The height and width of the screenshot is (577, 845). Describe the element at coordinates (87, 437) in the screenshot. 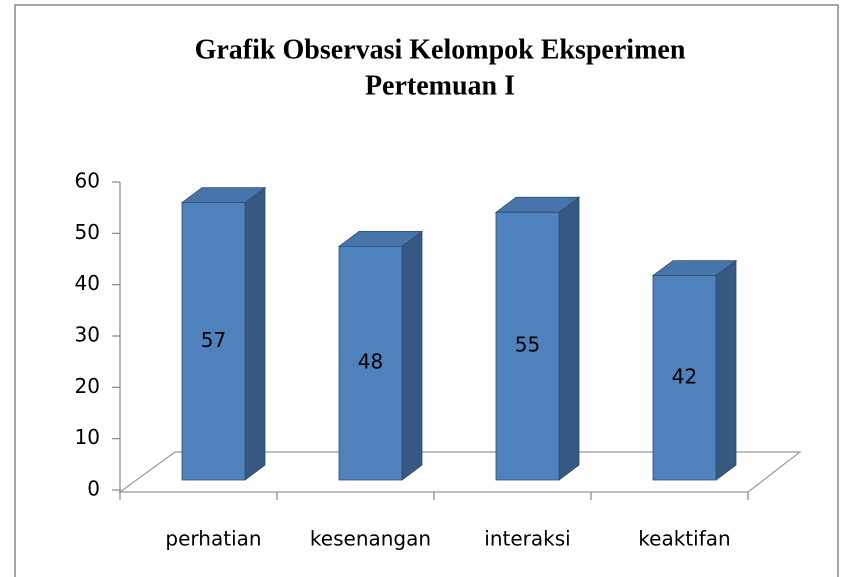

I see `y-tick-label: 10` at that location.